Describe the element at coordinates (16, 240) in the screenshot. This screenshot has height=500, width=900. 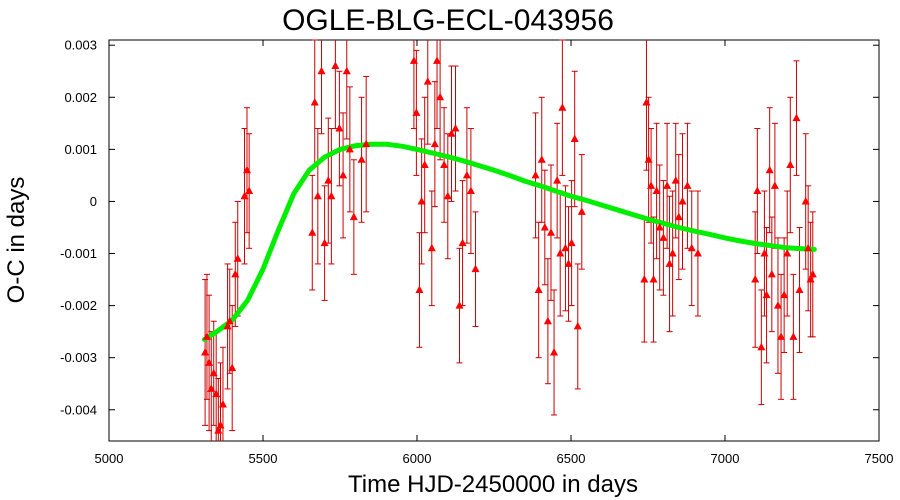
I see `y-axis-label: O-C in days` at that location.